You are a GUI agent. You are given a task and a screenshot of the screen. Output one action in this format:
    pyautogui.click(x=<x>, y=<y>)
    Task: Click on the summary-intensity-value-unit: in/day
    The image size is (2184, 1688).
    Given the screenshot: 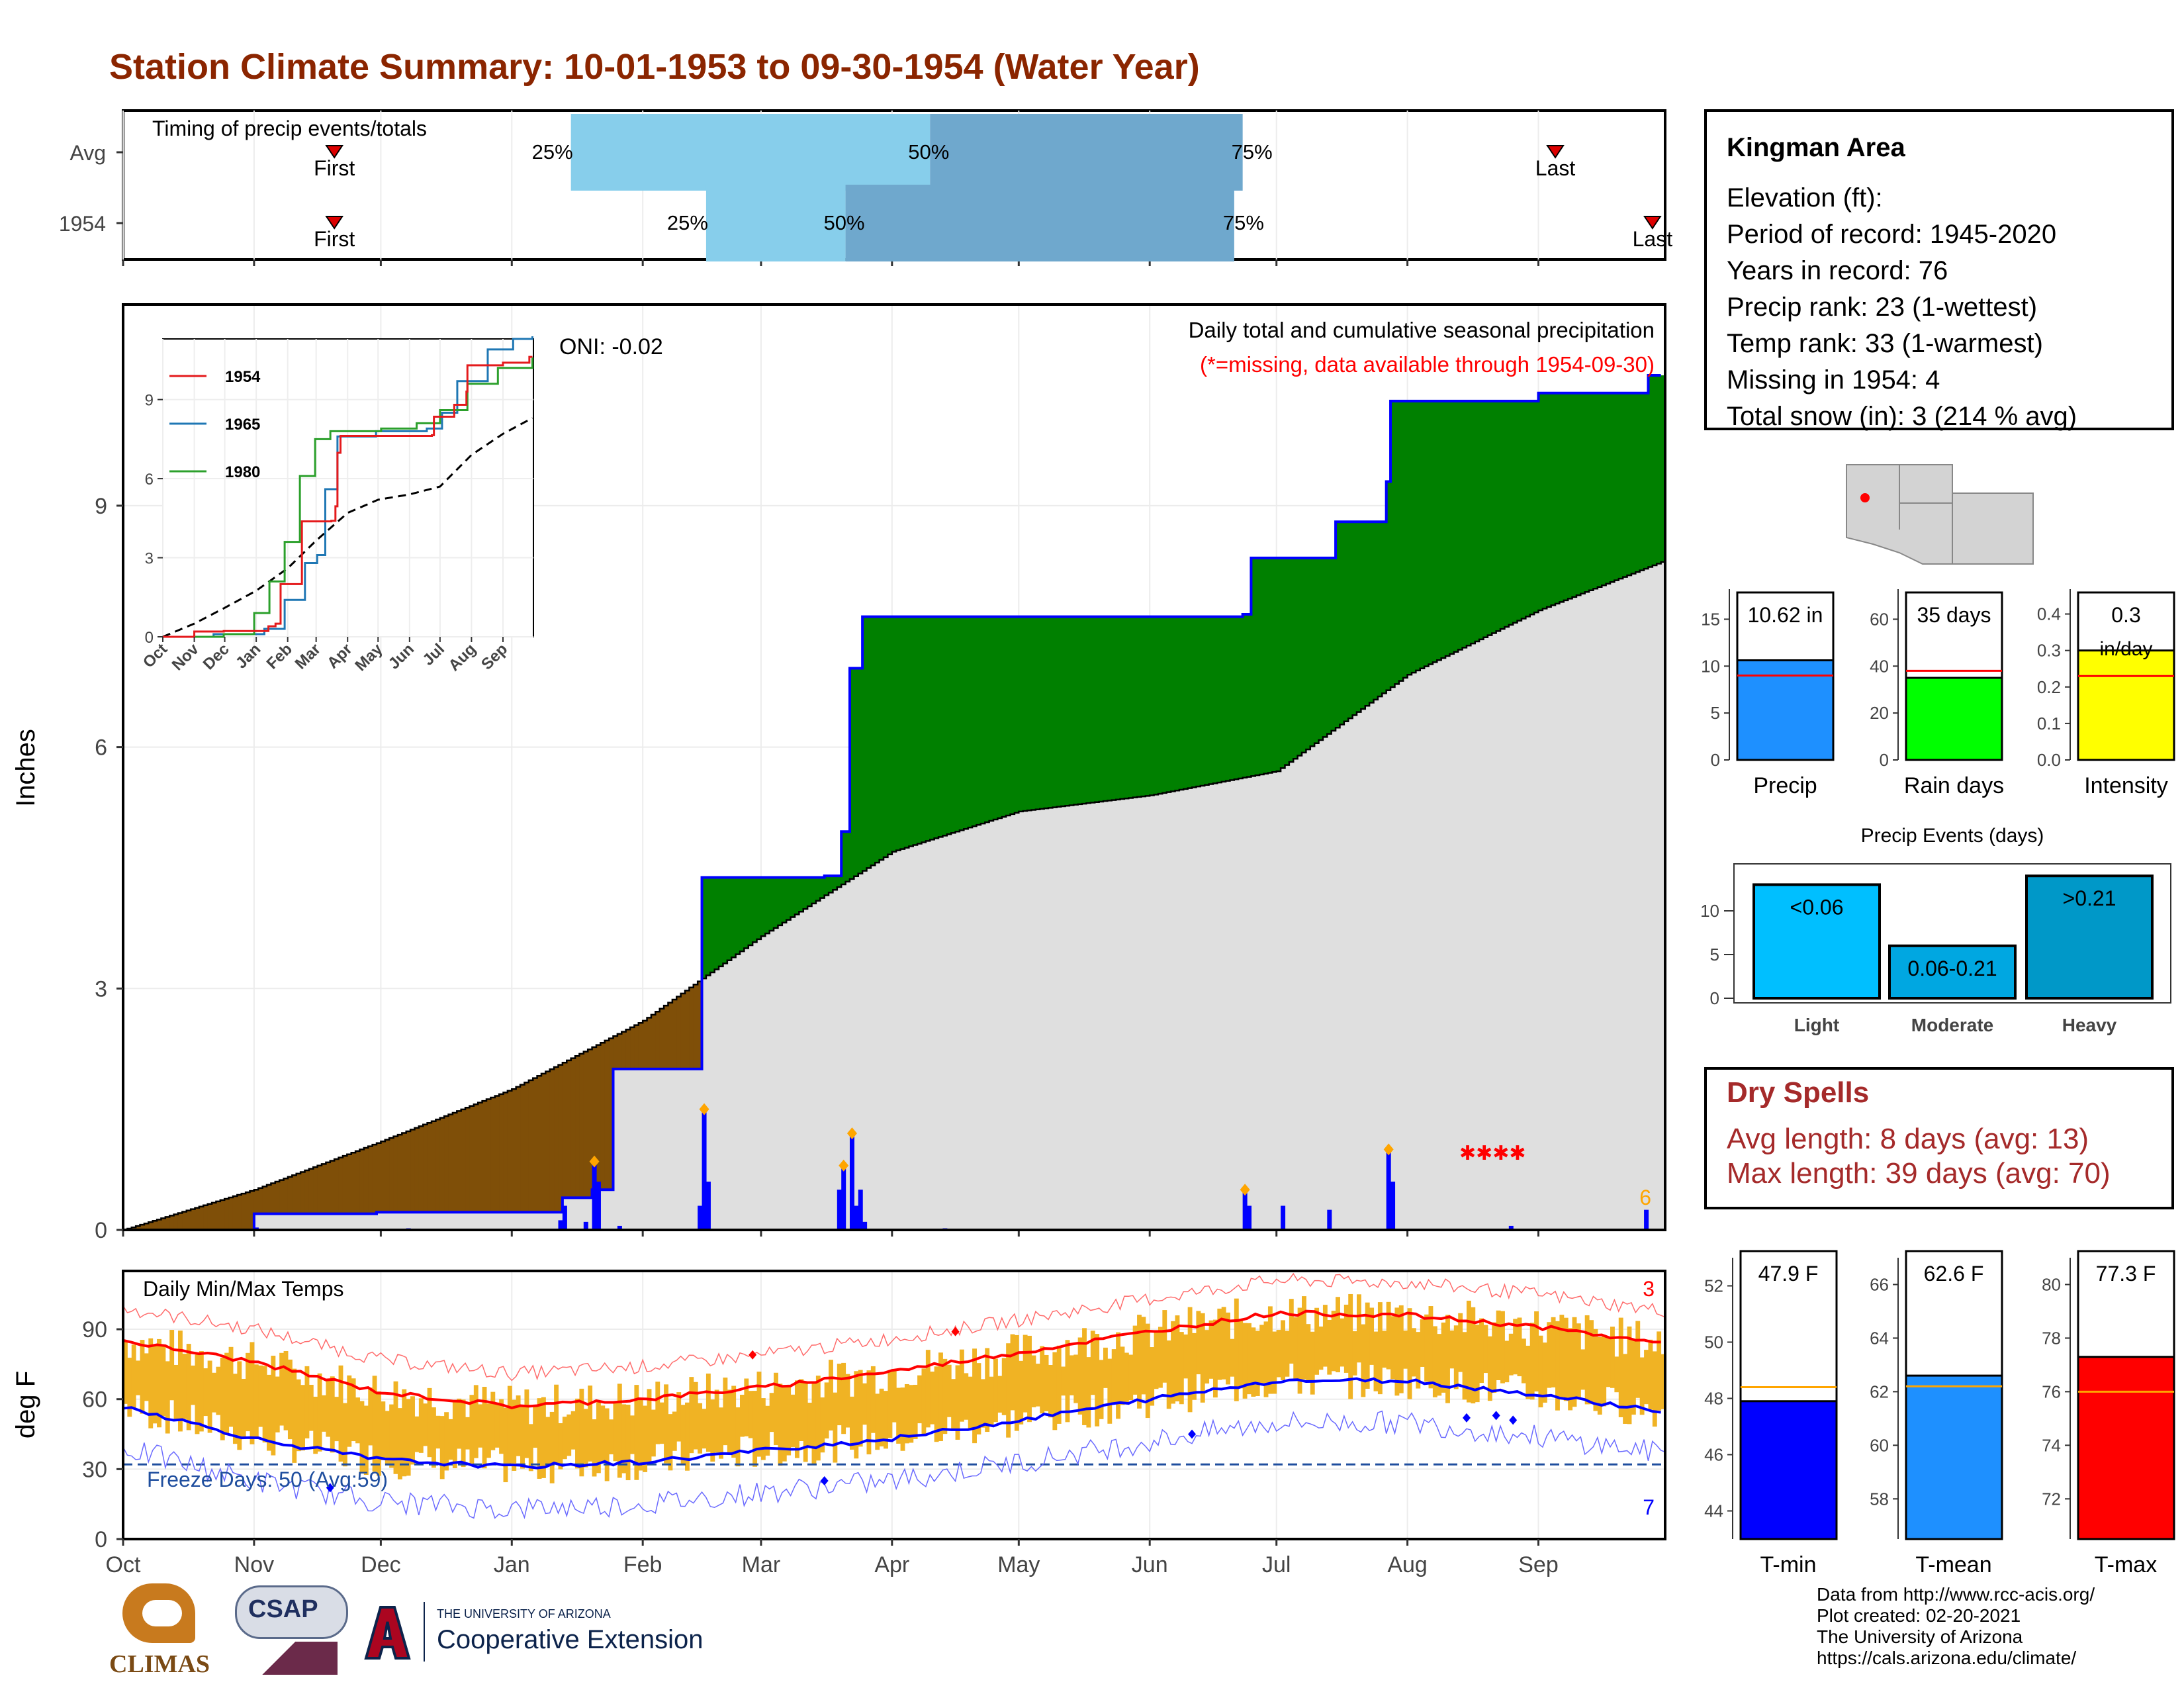 What is the action you would take?
    pyautogui.click(x=2125, y=649)
    